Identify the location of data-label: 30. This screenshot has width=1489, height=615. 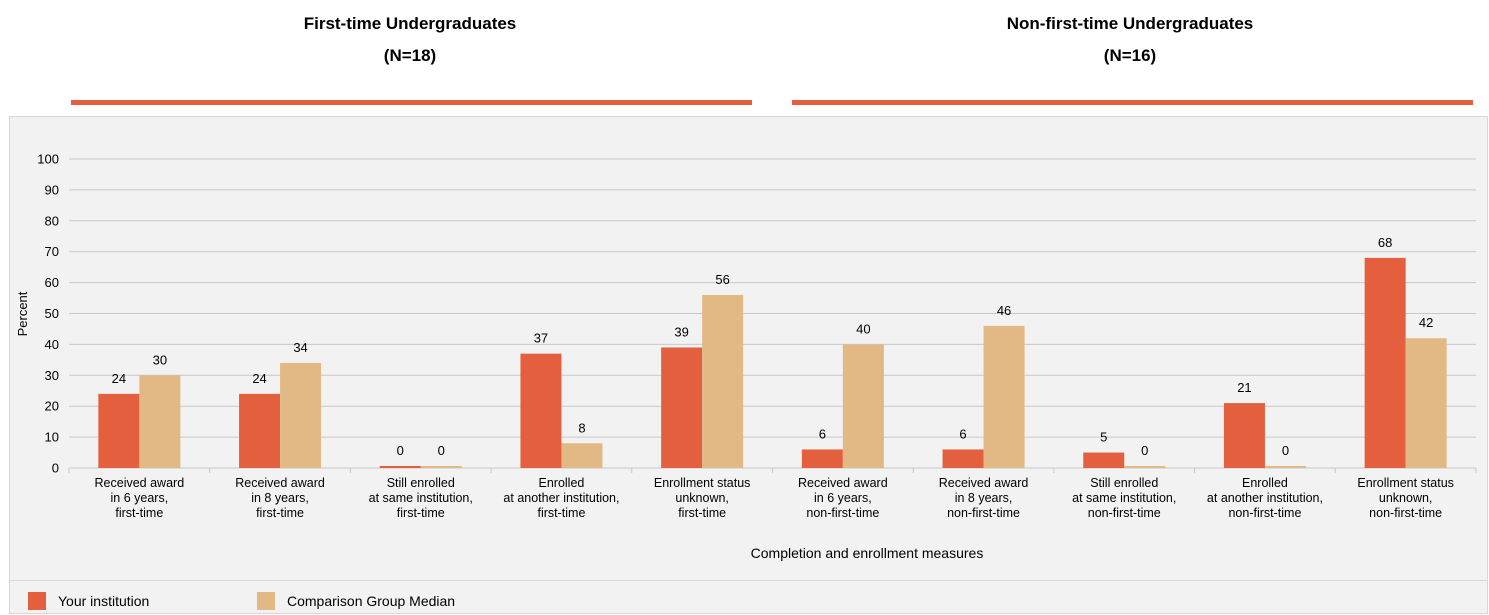
(160, 359).